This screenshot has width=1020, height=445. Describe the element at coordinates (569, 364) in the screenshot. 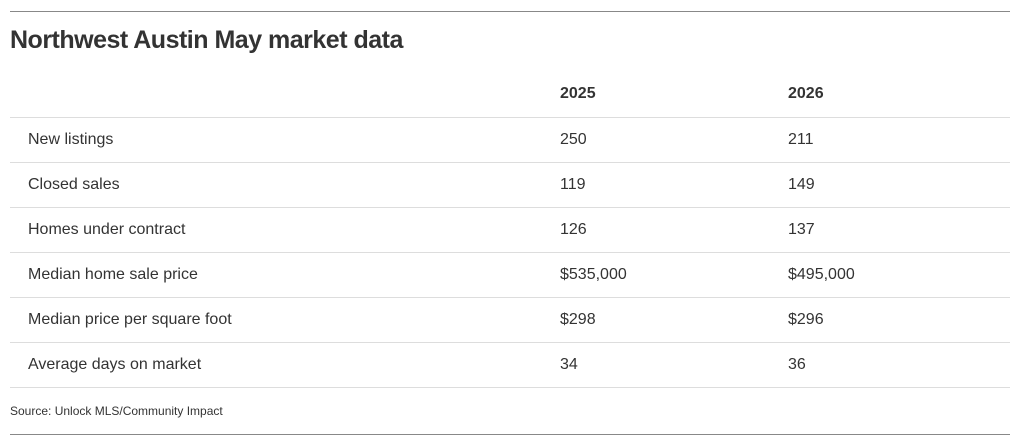

I see `cell-value: 34` at that location.